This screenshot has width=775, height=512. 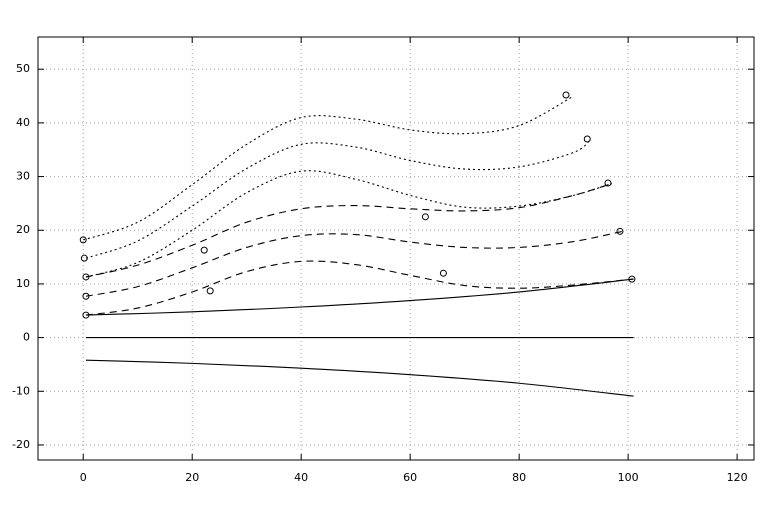 I want to click on y-tick-label: 20, so click(x=23, y=229).